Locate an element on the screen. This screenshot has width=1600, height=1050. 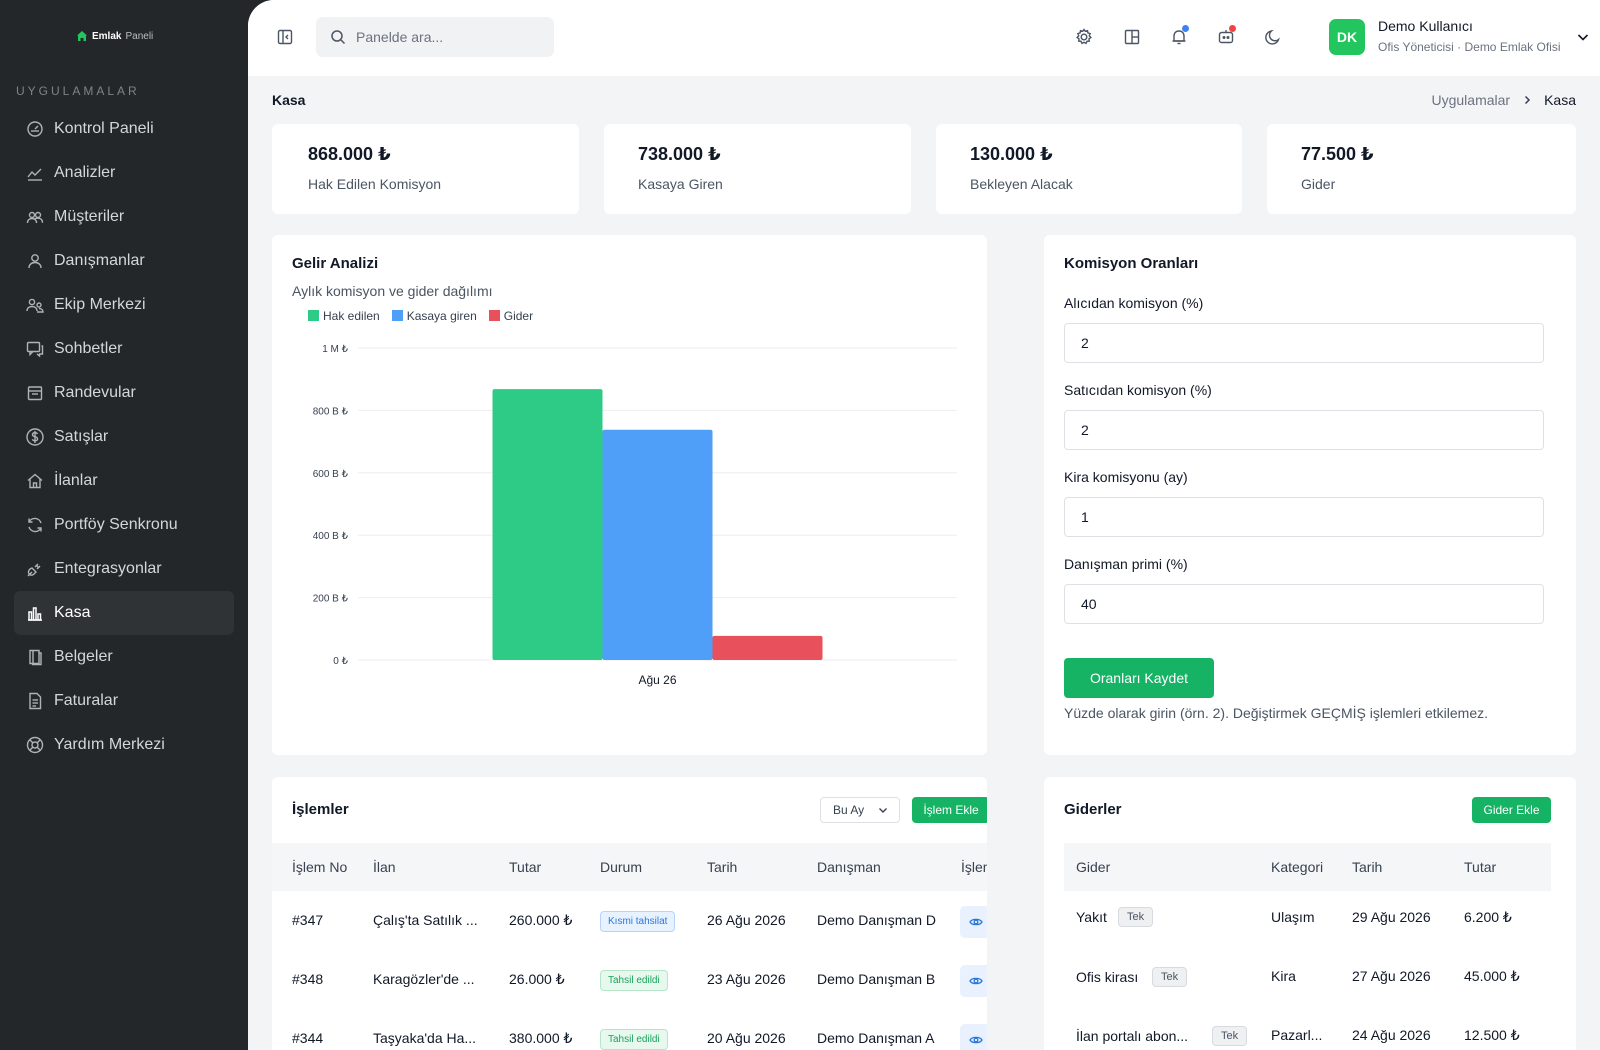
y-tick-label: 1 M ₺ is located at coordinates (335, 349).